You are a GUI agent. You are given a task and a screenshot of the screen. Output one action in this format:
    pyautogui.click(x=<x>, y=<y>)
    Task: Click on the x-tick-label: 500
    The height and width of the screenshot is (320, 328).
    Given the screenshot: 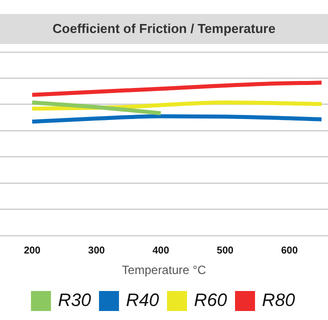 What is the action you would take?
    pyautogui.click(x=225, y=250)
    